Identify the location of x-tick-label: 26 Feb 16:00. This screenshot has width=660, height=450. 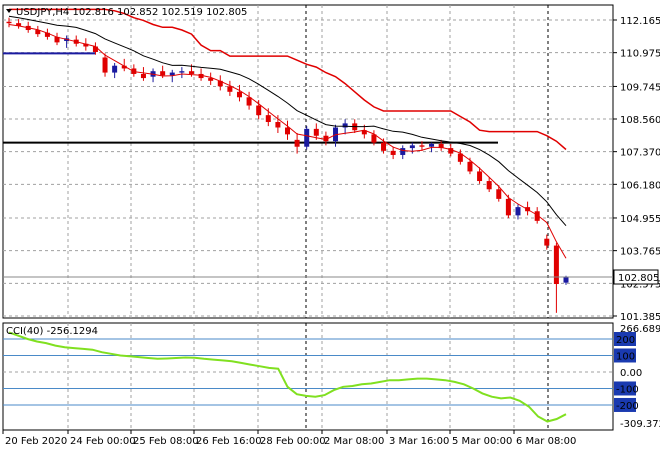
(229, 441).